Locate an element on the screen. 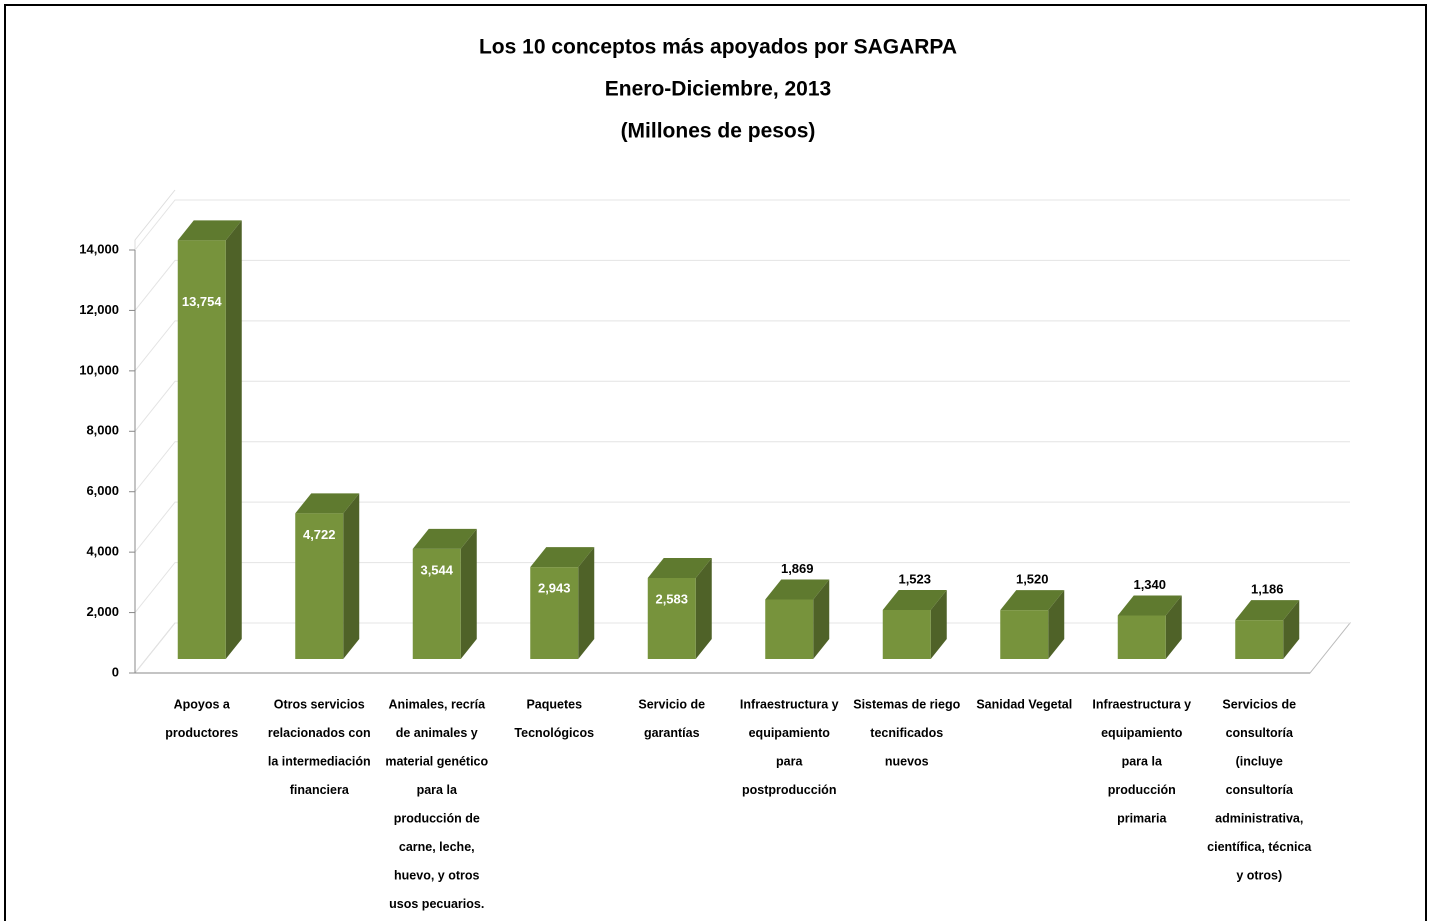 Image resolution: width=1431 pixels, height=921 pixels. value-label: 1,869 is located at coordinates (797, 568).